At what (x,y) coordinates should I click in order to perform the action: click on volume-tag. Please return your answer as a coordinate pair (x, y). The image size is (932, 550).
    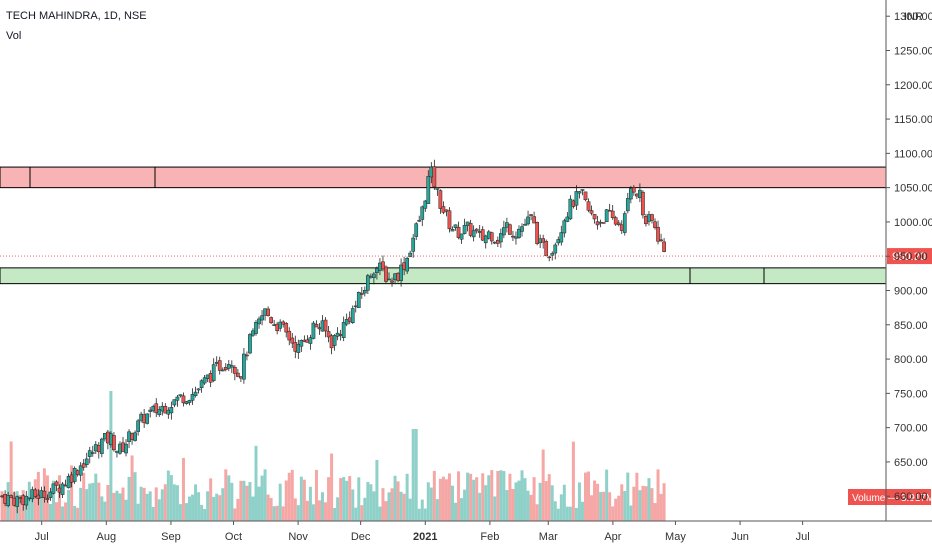
    Looking at the image, I should click on (889, 497).